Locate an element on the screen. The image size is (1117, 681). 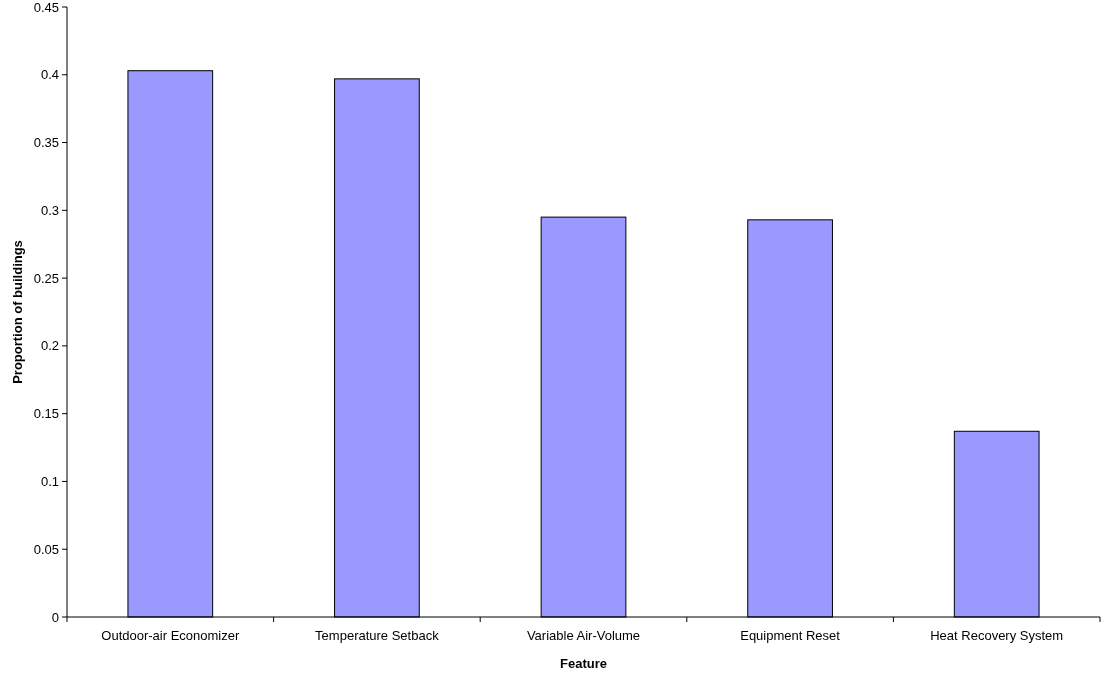
y-tick-label: 0.4 is located at coordinates (49, 75).